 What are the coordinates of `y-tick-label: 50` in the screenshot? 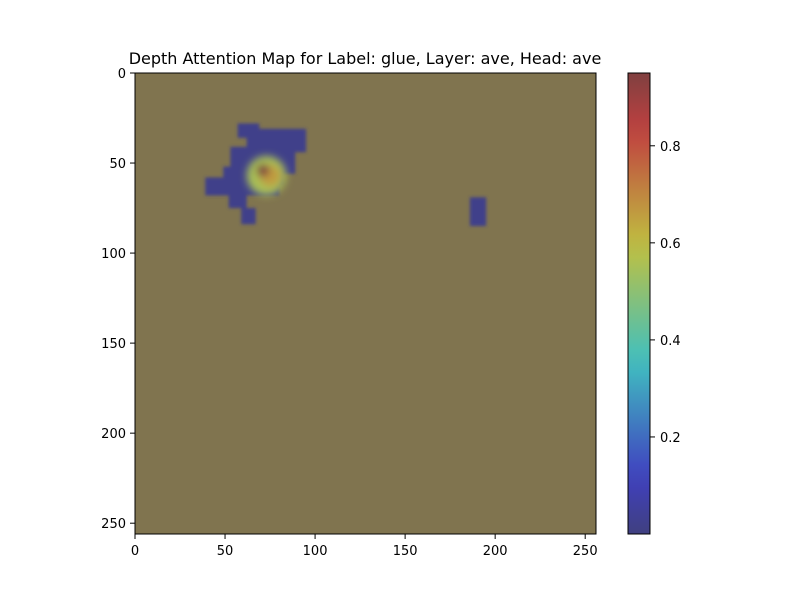 It's located at (117, 164).